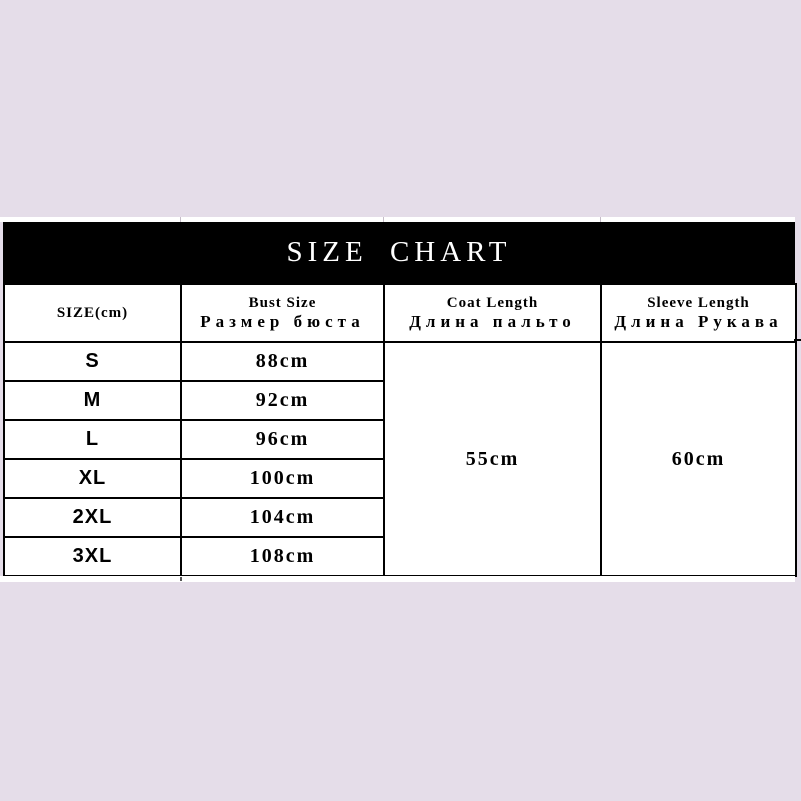 The image size is (801, 801). I want to click on header-sleeve: Sleeve Length Длина Рукава, so click(698, 313).